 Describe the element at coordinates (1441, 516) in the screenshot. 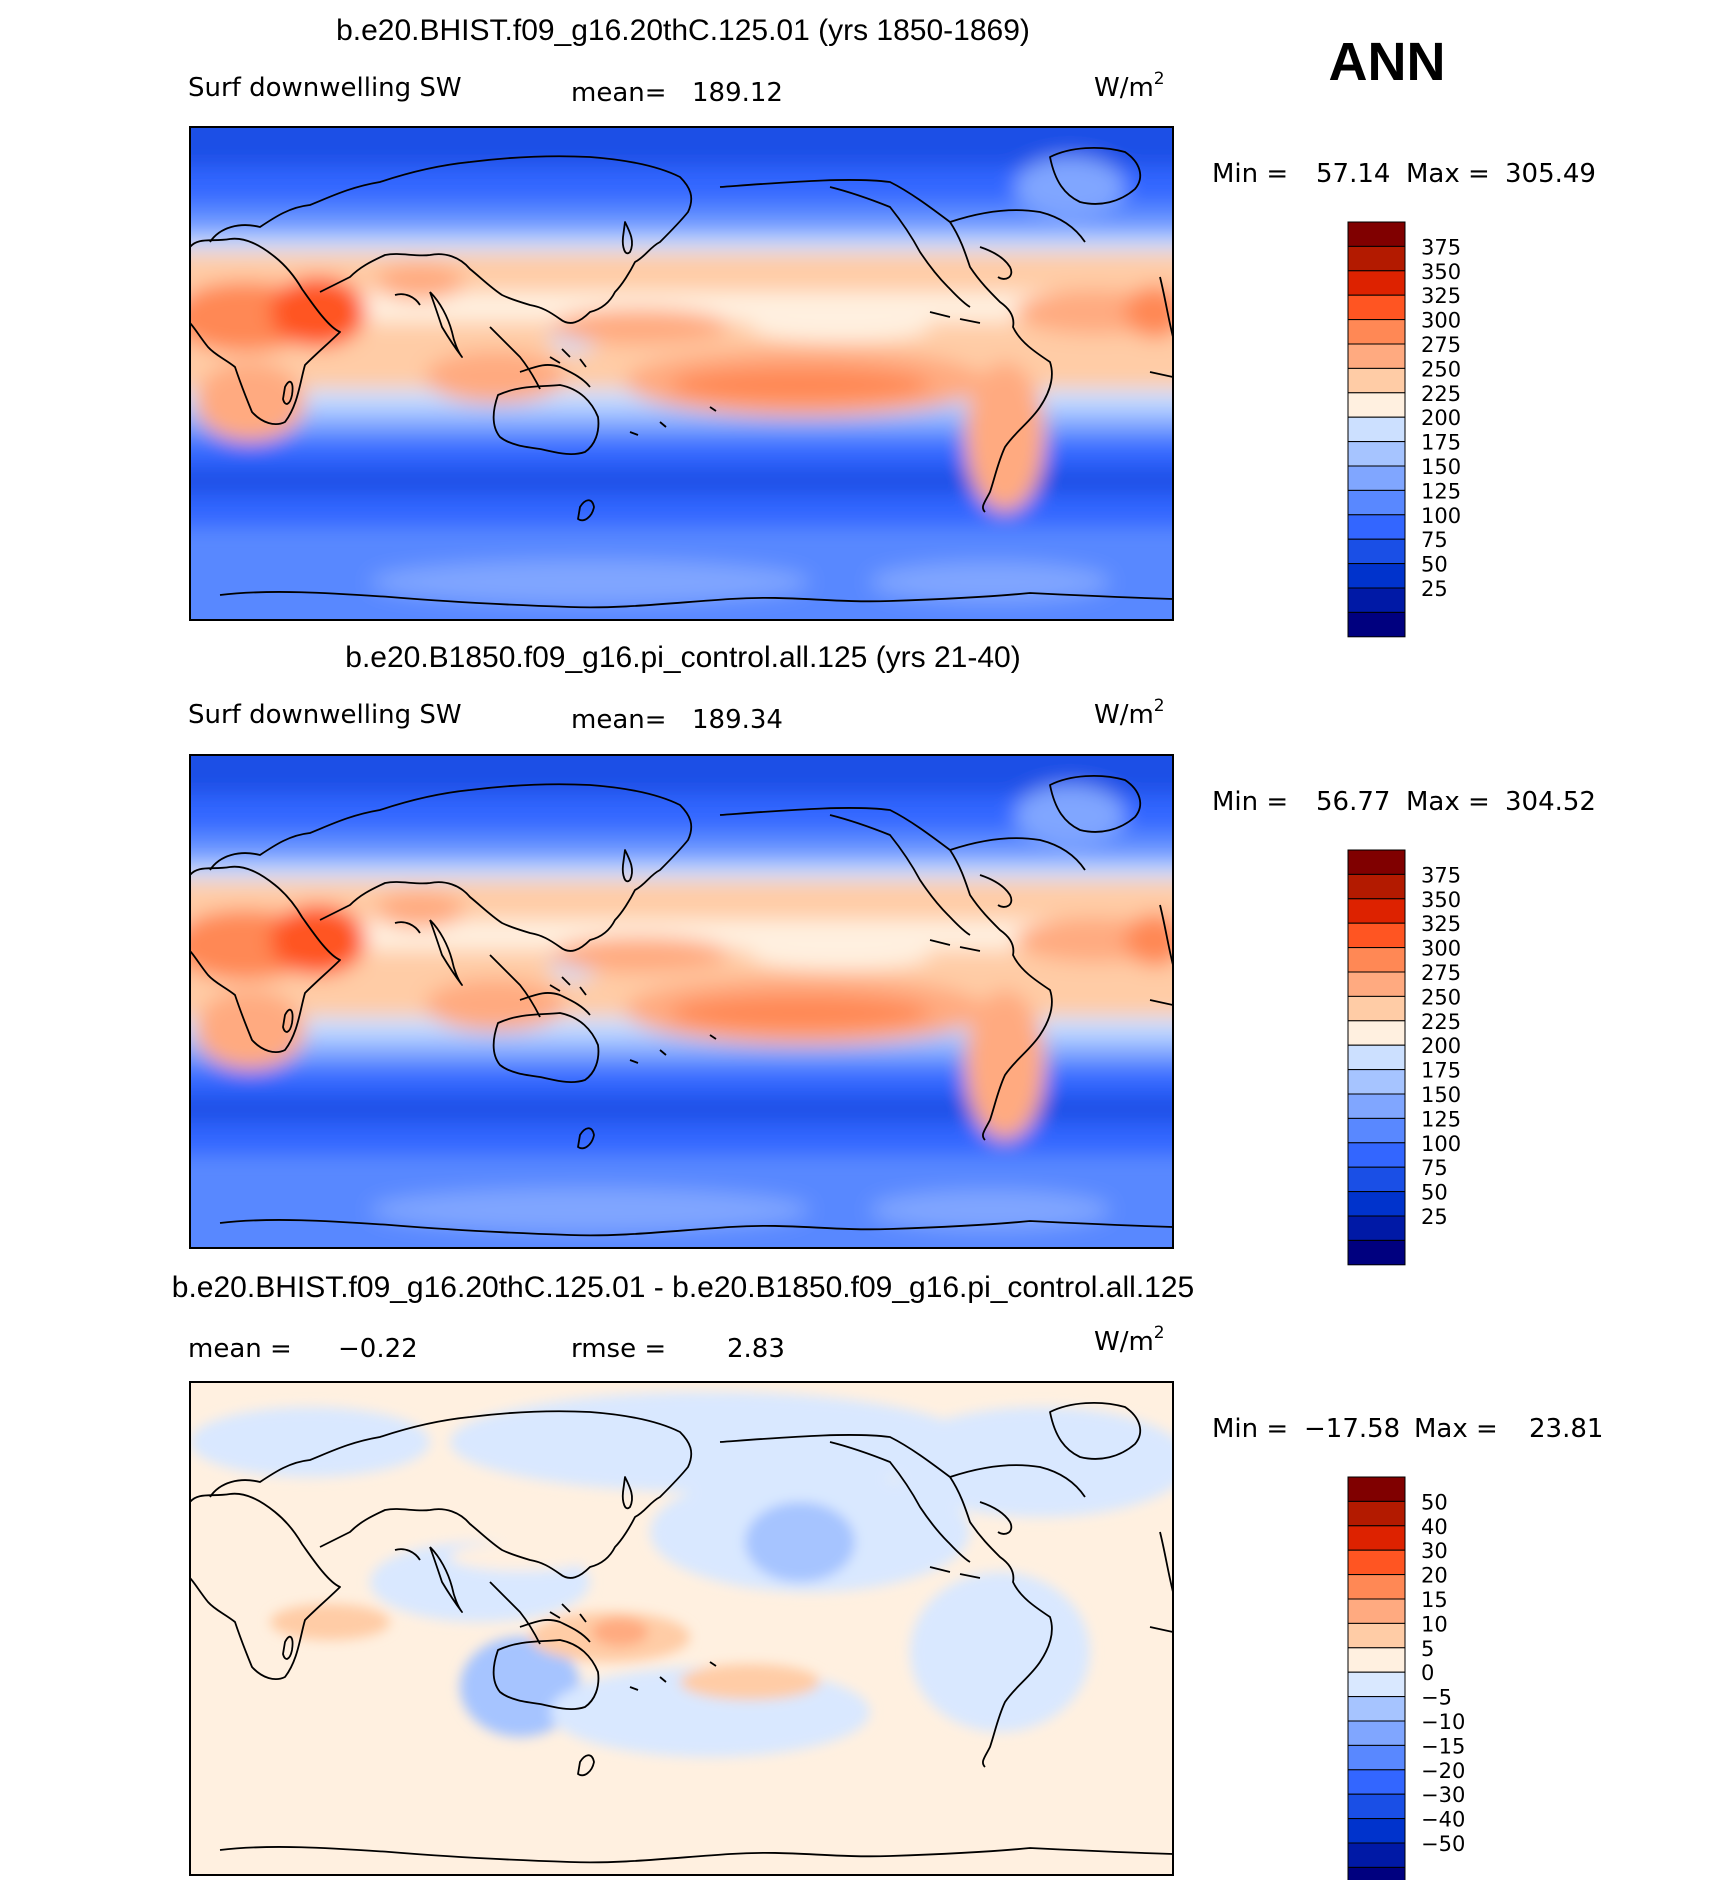

I see `panel1-colorbar-label: 100` at that location.